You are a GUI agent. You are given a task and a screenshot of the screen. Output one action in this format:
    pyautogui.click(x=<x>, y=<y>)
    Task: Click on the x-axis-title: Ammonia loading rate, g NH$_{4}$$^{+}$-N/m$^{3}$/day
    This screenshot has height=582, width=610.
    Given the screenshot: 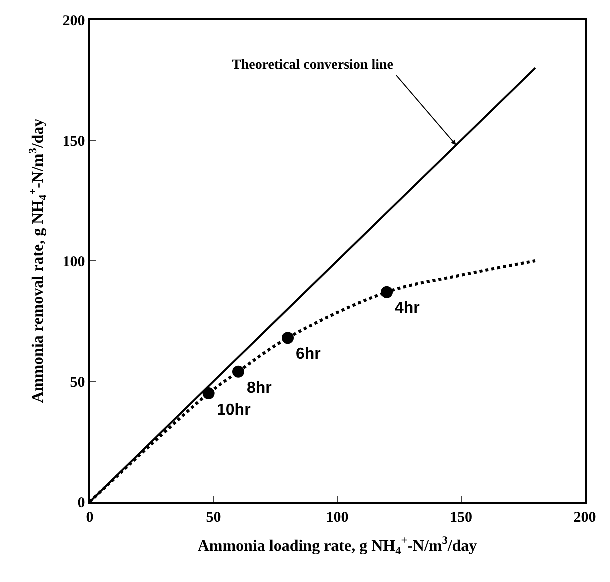 What is the action you would take?
    pyautogui.click(x=338, y=546)
    